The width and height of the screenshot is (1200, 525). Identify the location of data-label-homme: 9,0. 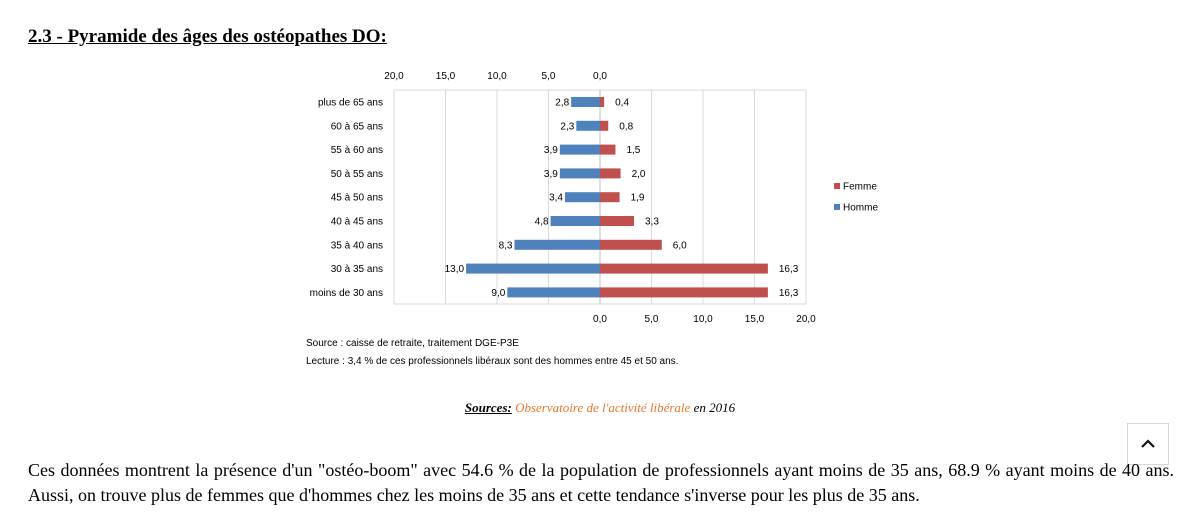
(498, 293).